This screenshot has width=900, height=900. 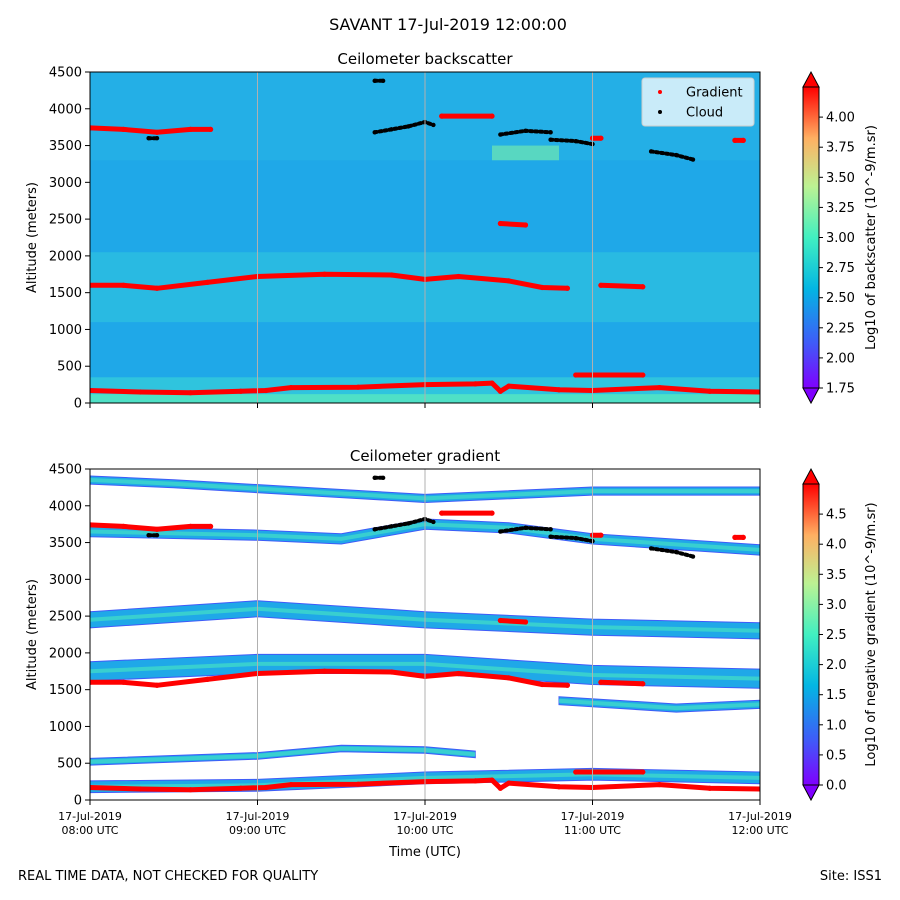 What do you see at coordinates (811, 79) in the screenshot?
I see `colorbar-extend-top` at bounding box center [811, 79].